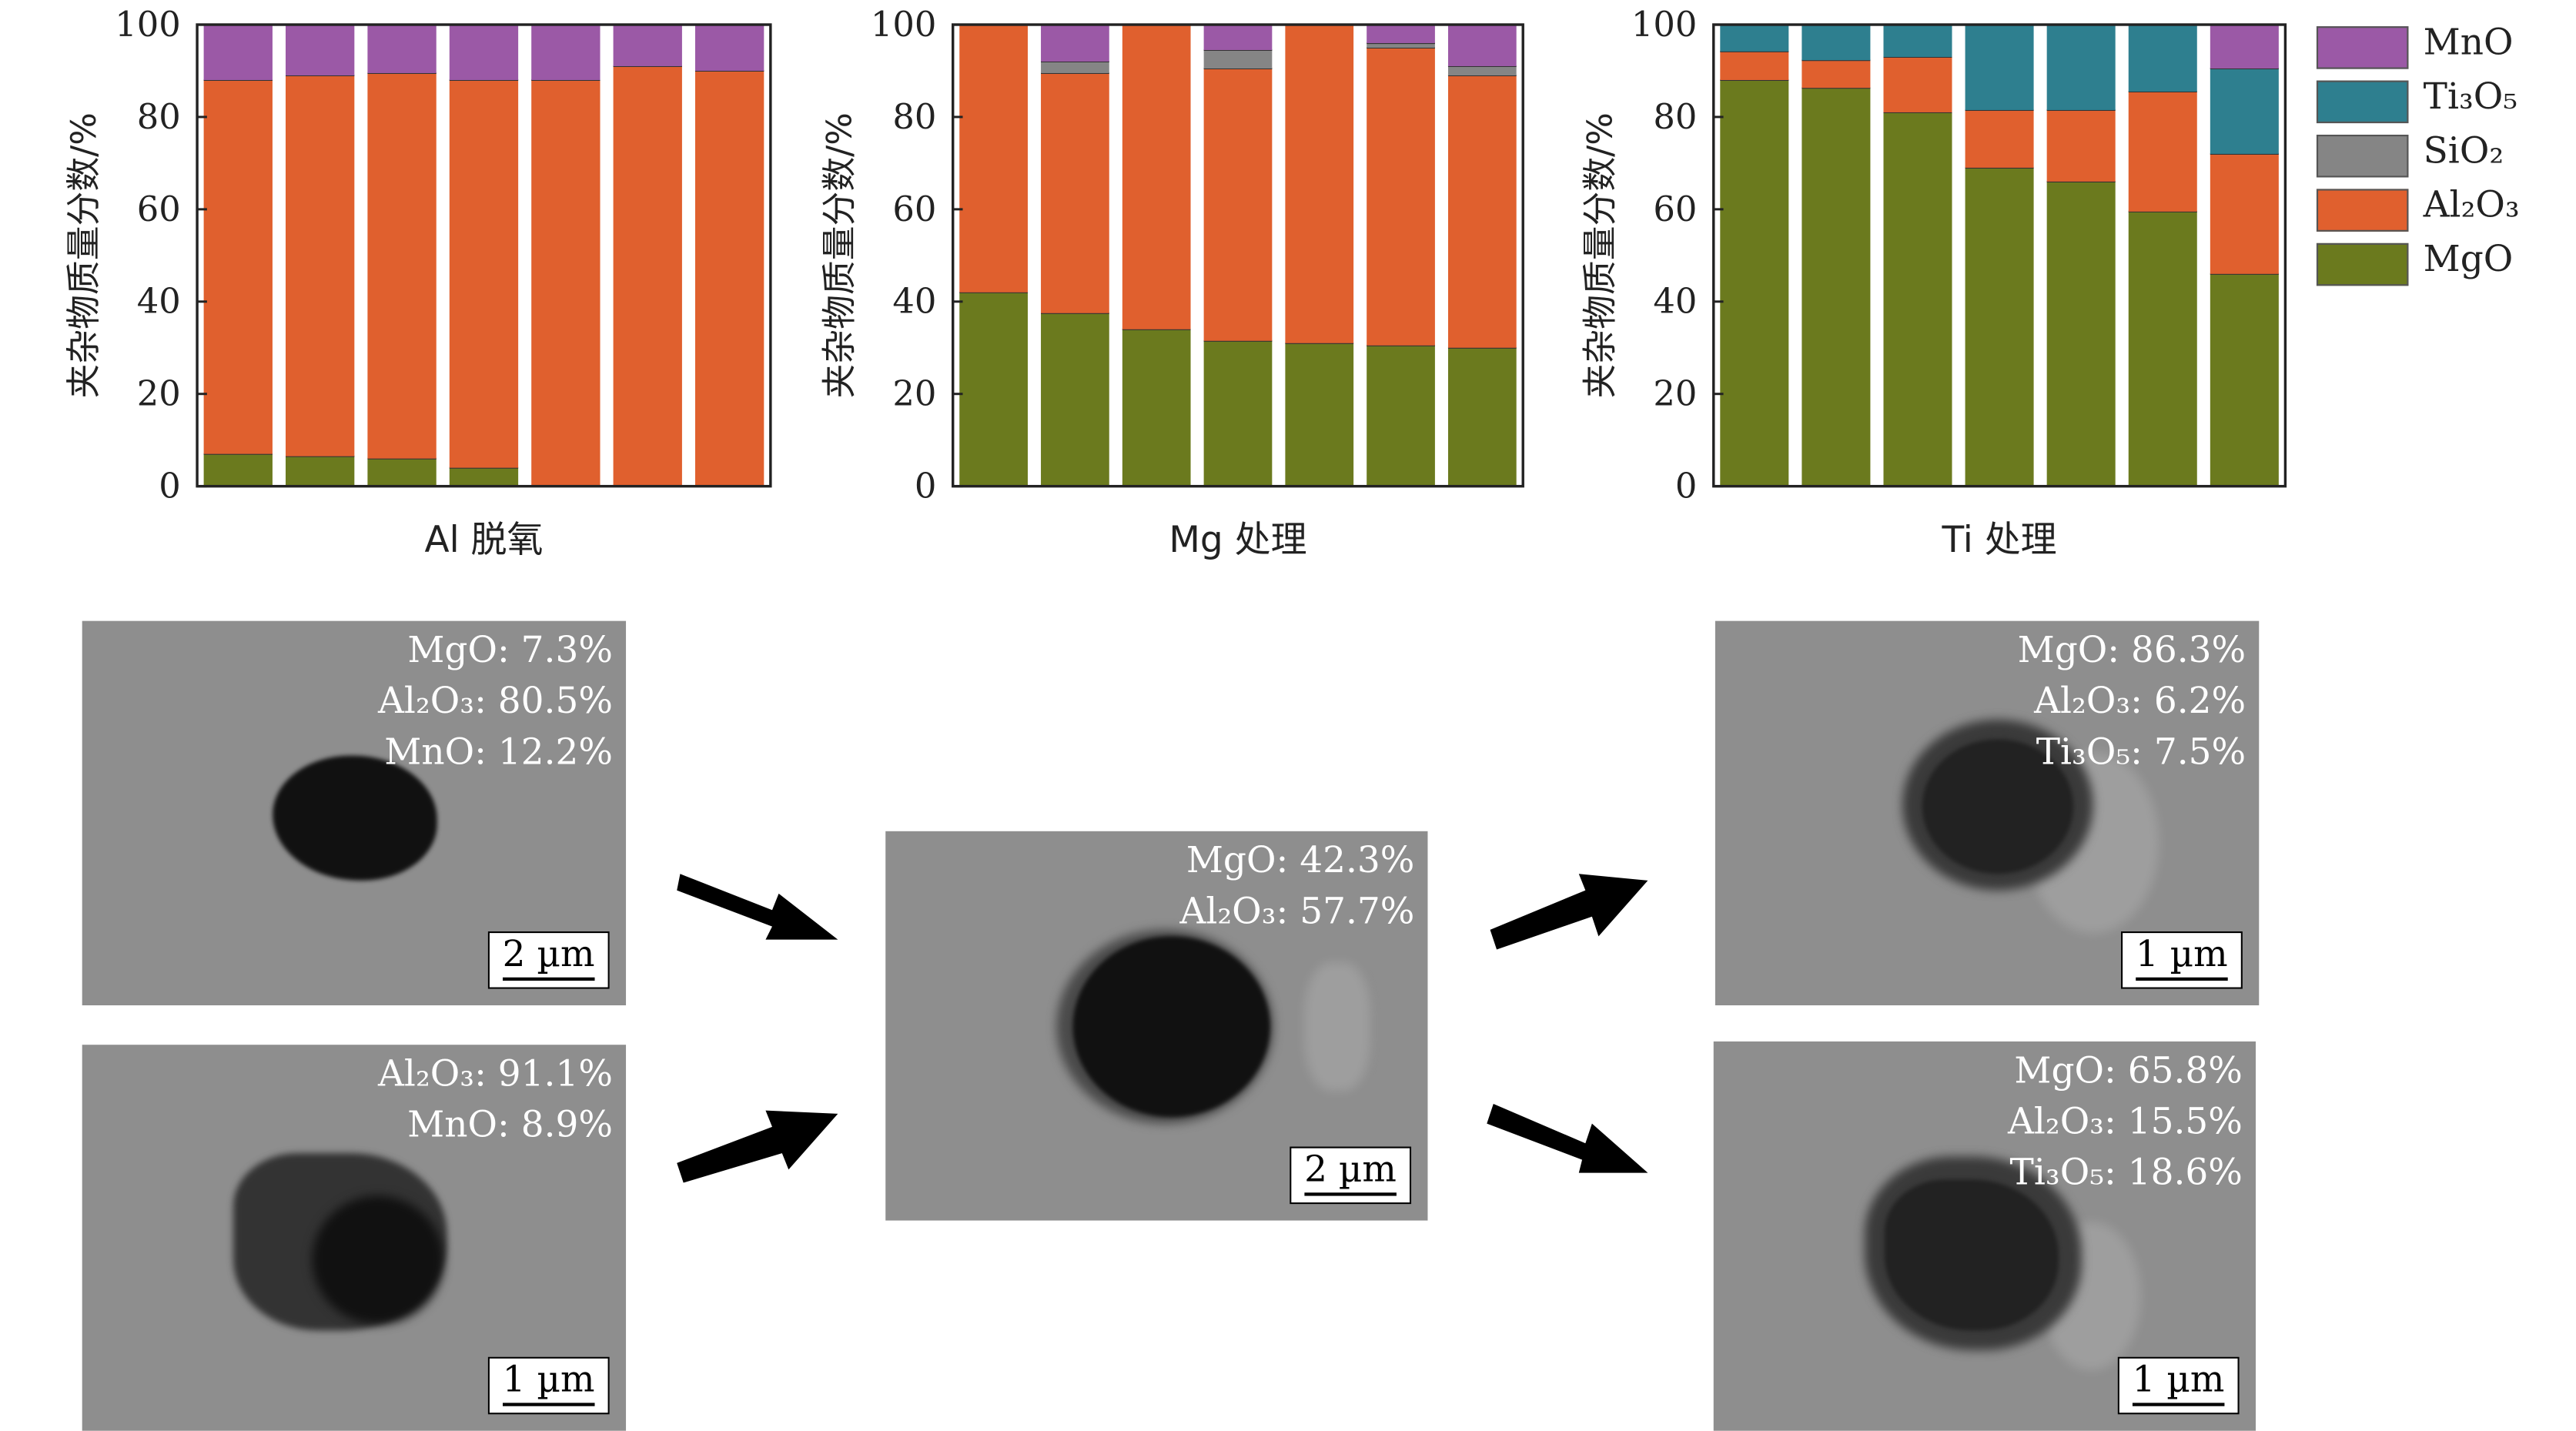 This screenshot has width=2576, height=1431. I want to click on speckle, so click(1337, 1026).